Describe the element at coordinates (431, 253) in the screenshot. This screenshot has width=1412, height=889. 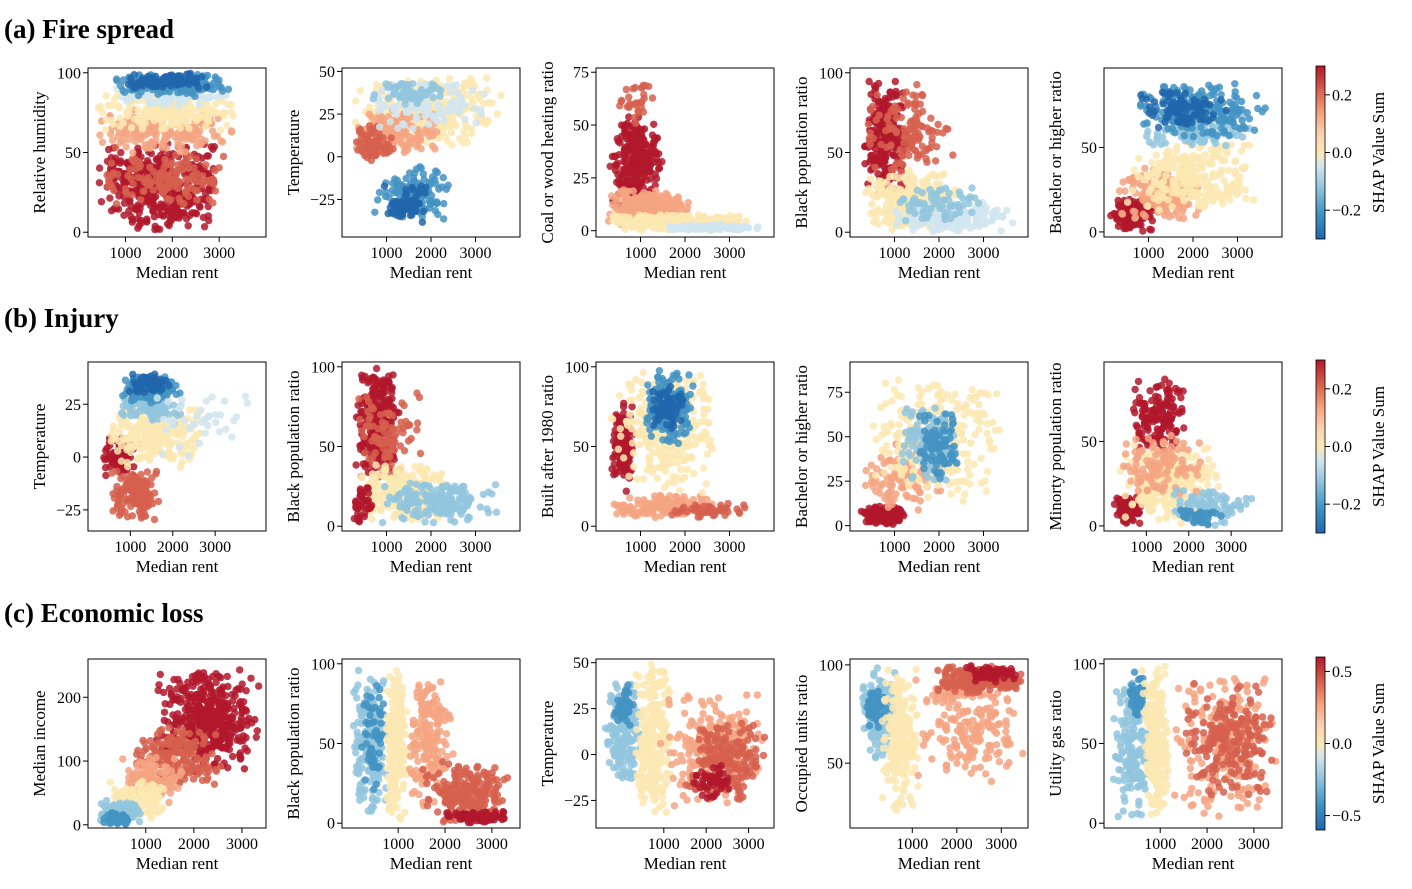
I see `x-tick-label: 2000` at that location.